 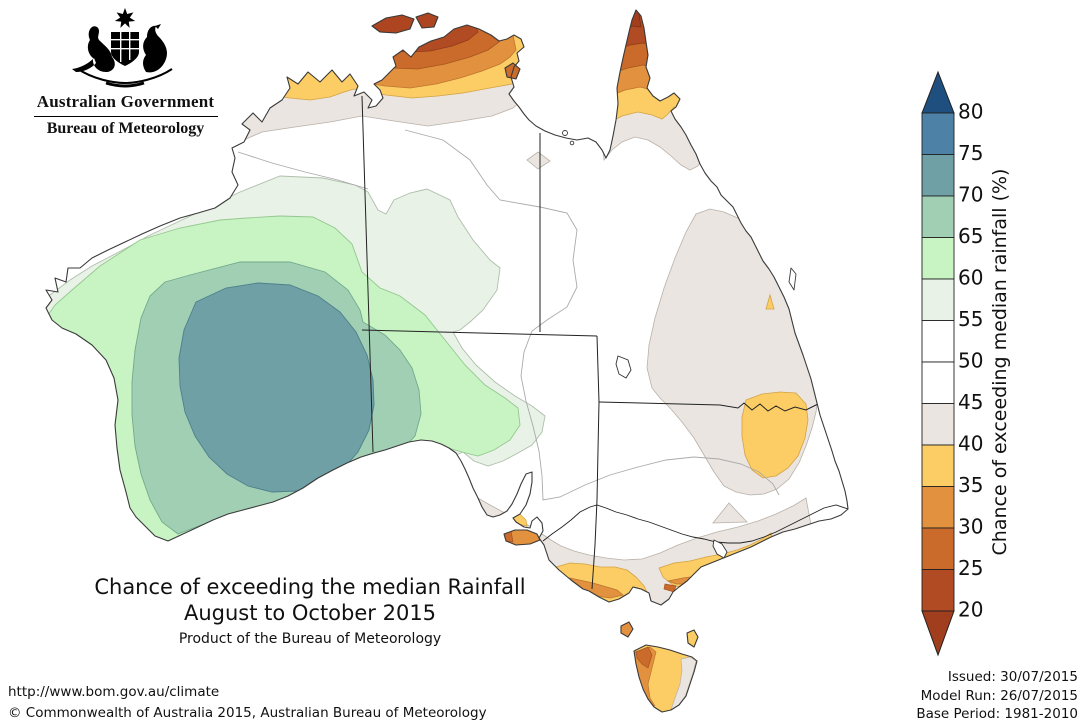 What do you see at coordinates (565, 133) in the screenshot?
I see `coastline-wellesley-a` at bounding box center [565, 133].